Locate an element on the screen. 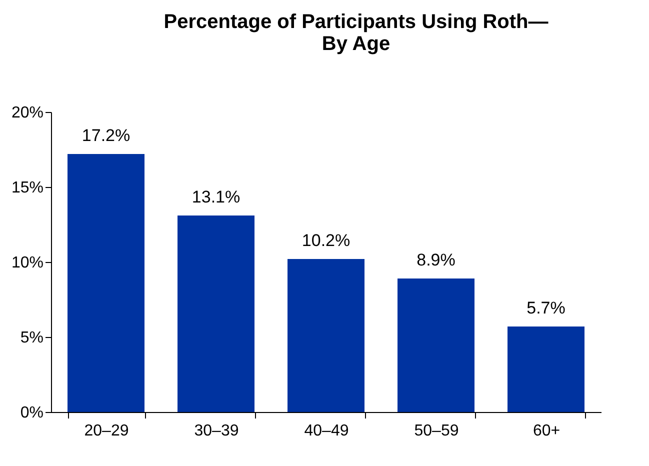  chart-title: Percentage of Participants Using Roth— By Age is located at coordinates (356, 33).